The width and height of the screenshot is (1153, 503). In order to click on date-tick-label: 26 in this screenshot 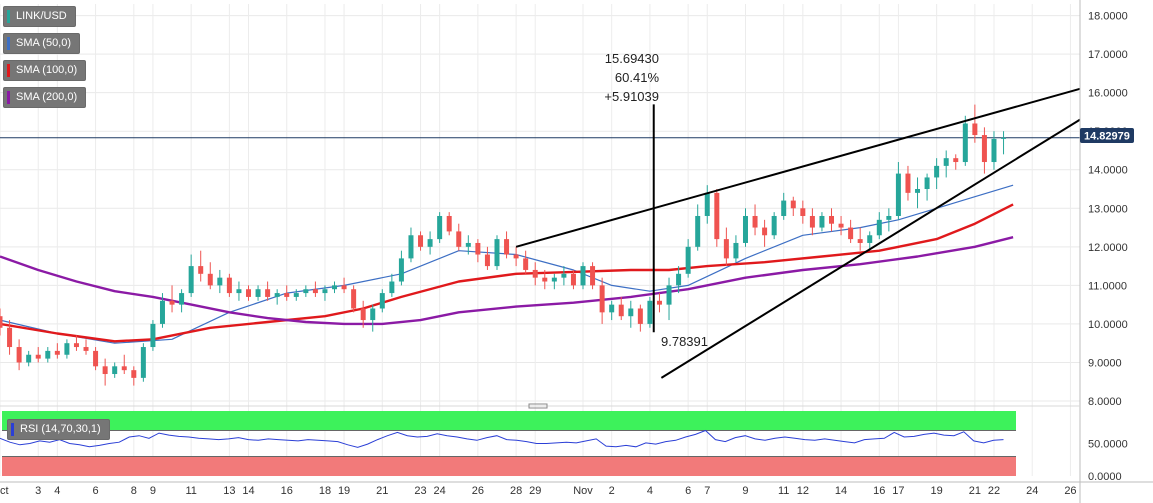, I will do `click(1070, 491)`.